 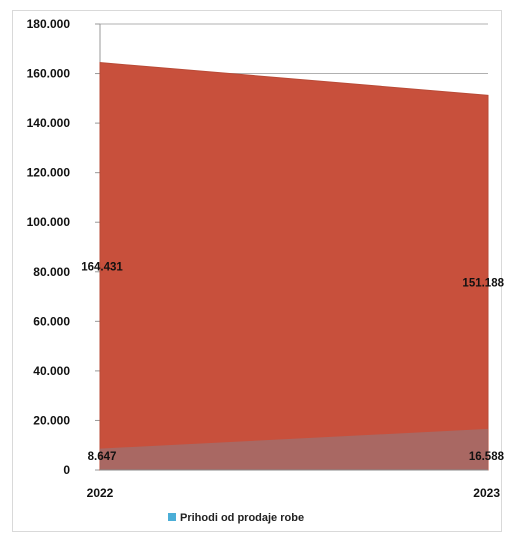 I want to click on data-label-upper: 151.188, so click(x=483, y=284).